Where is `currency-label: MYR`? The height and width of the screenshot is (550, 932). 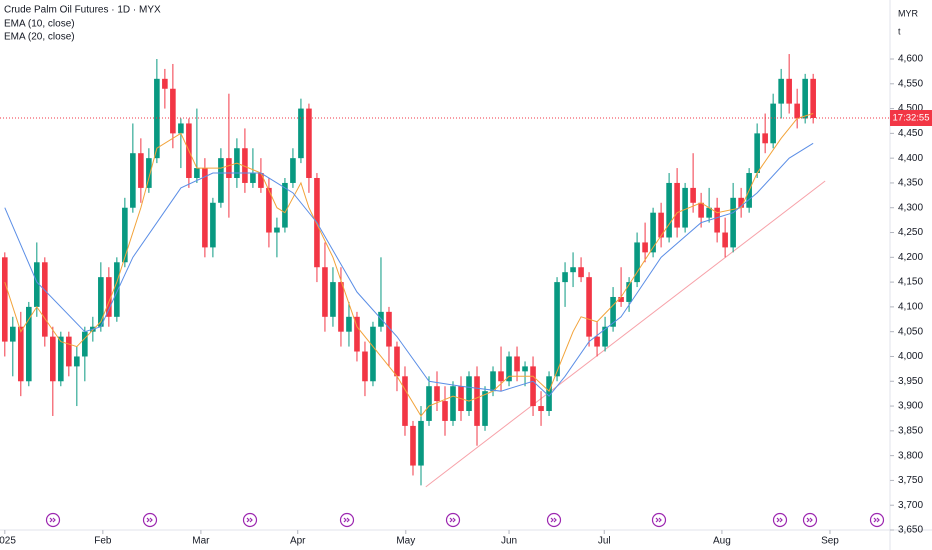 currency-label: MYR is located at coordinates (908, 13).